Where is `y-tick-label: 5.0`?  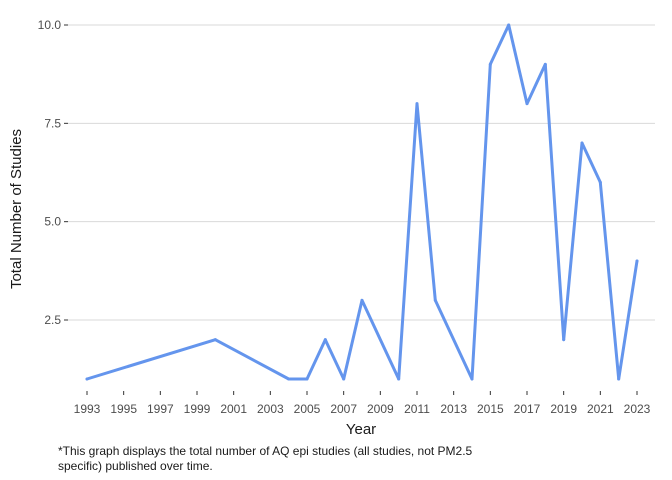 y-tick-label: 5.0 is located at coordinates (52, 222).